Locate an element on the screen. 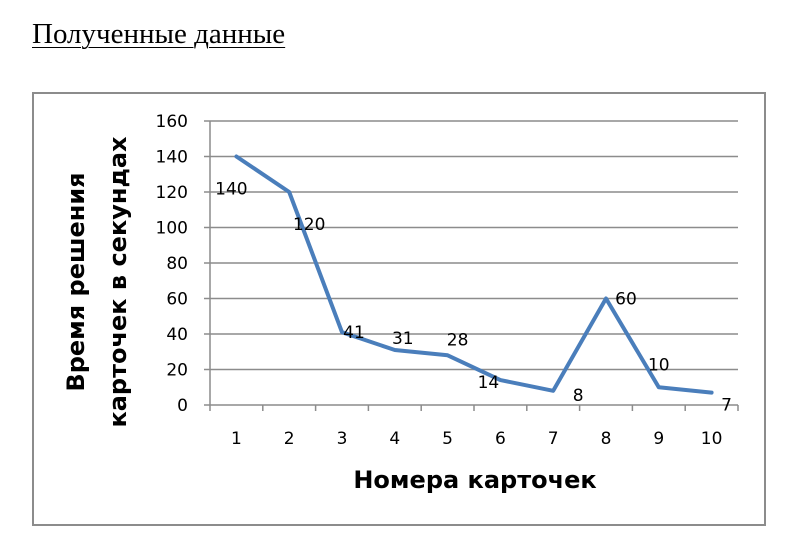 This screenshot has height=542, width=797. data-label: 28 is located at coordinates (458, 340).